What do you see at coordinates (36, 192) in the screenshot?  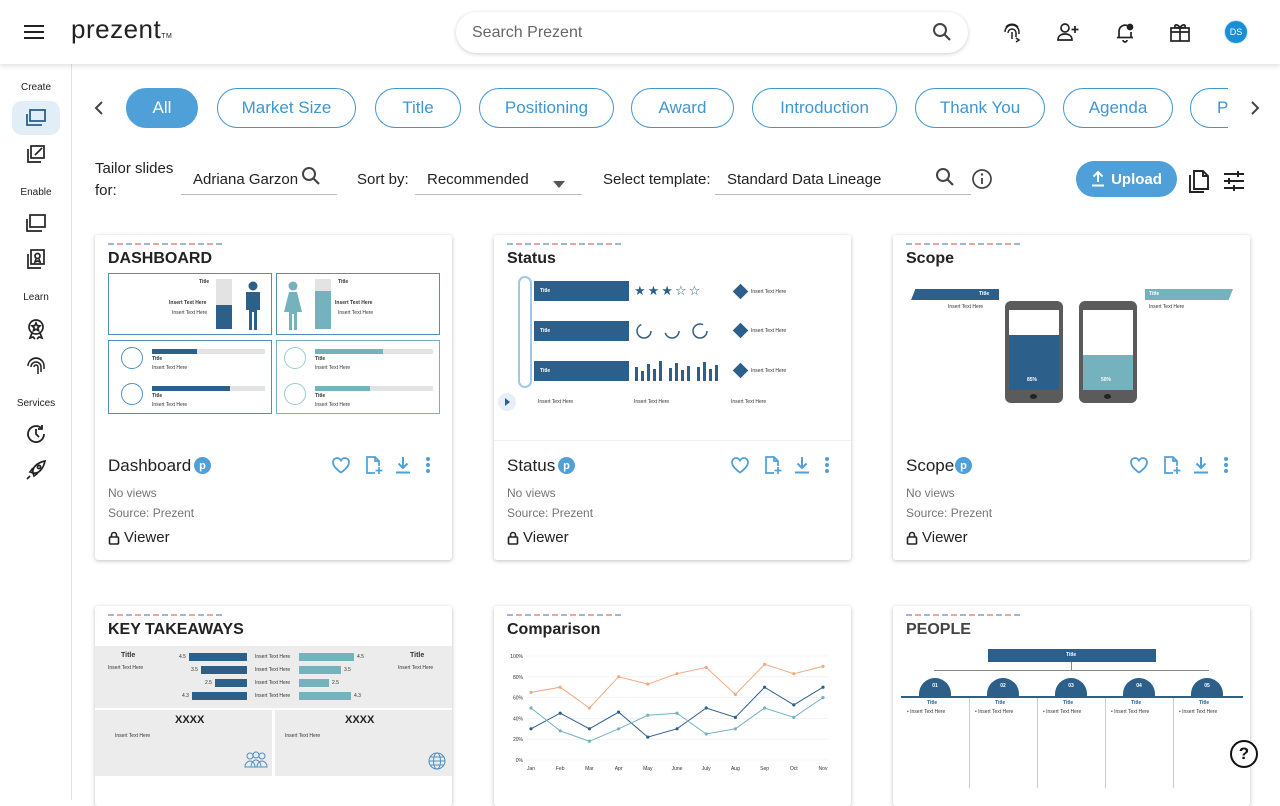 I see `sidebar-label-enable: Enable` at bounding box center [36, 192].